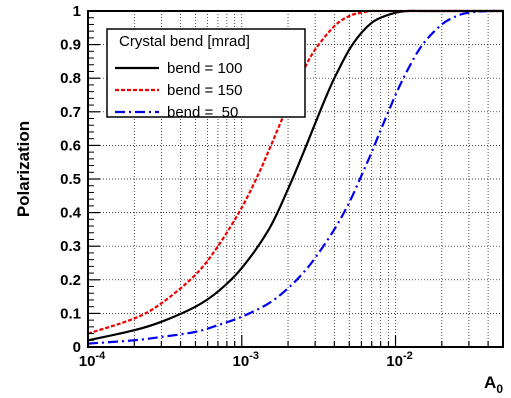 Image resolution: width=511 pixels, height=398 pixels. What do you see at coordinates (71, 213) in the screenshot?
I see `y-tick-label: 0.4` at bounding box center [71, 213].